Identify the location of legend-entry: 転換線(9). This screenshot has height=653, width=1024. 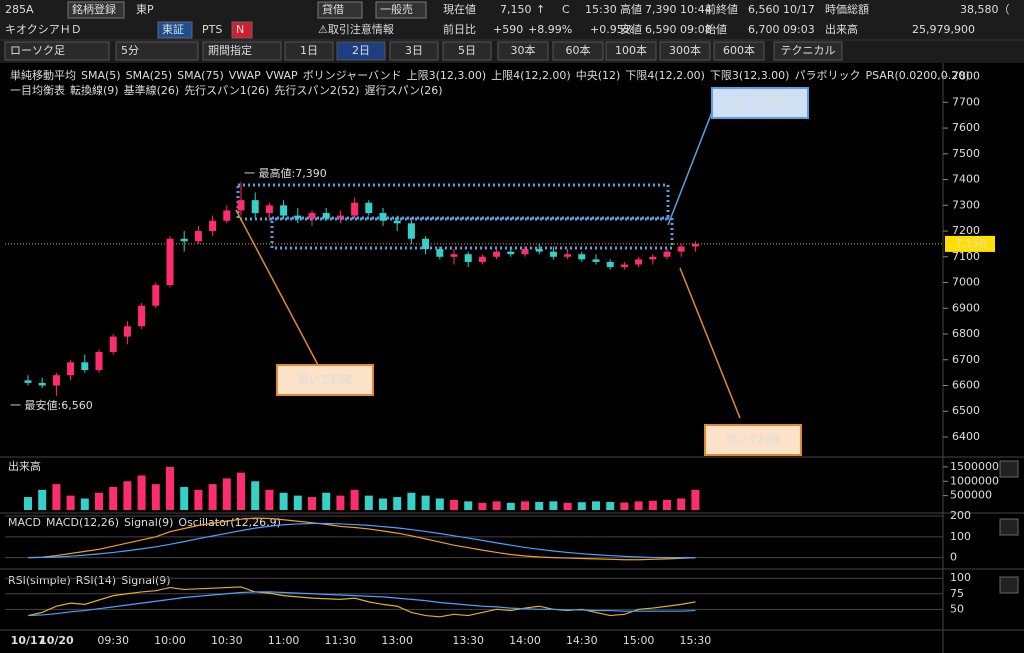
(94, 90).